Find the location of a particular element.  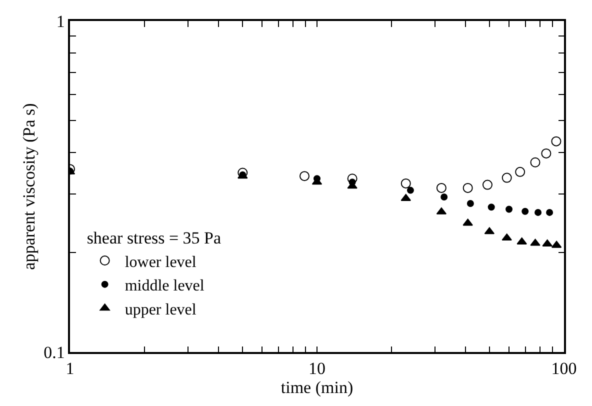

x-axis-title: time (min) is located at coordinates (317, 388).